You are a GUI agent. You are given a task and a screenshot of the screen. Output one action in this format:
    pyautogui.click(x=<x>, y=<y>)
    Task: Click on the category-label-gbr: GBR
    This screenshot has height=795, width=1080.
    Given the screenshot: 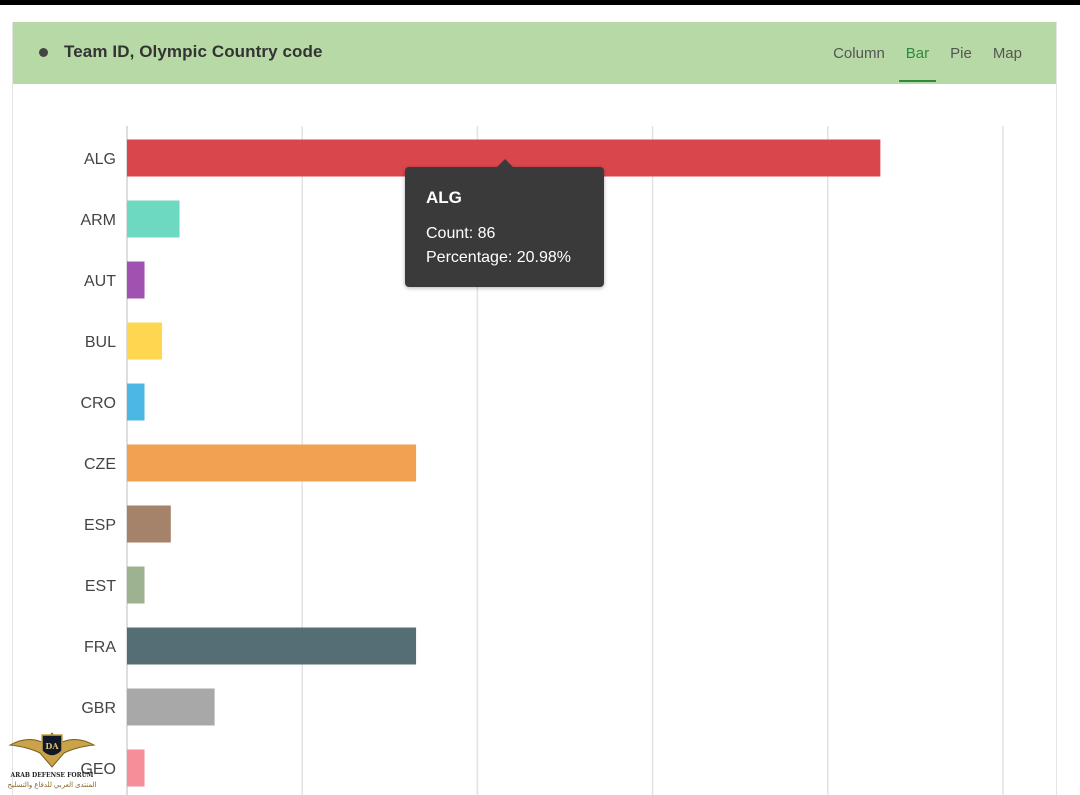 What is the action you would take?
    pyautogui.click(x=98, y=708)
    